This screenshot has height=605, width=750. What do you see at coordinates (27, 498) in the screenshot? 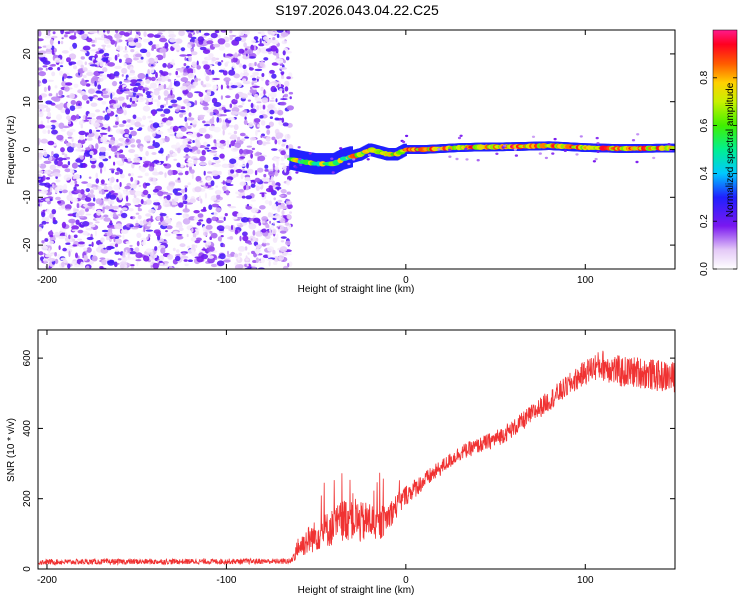
I see `y-tick-label: 200` at bounding box center [27, 498].